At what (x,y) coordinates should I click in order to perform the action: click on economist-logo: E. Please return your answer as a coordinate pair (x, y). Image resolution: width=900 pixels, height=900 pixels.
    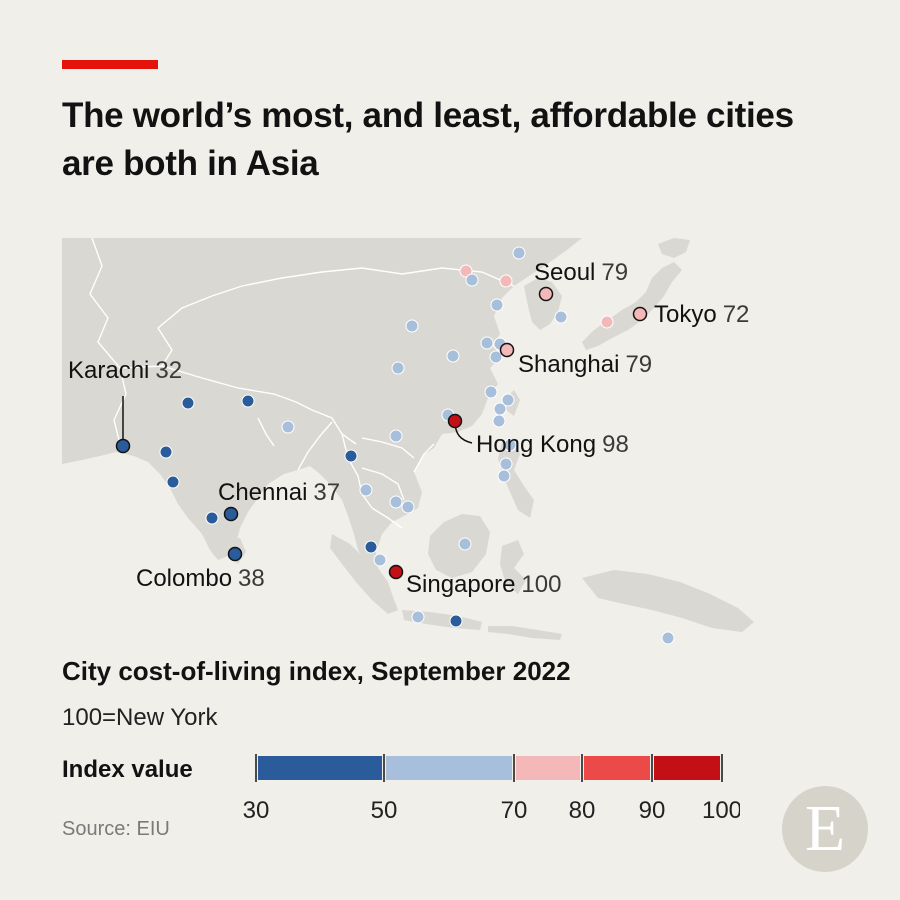
    Looking at the image, I should click on (825, 829).